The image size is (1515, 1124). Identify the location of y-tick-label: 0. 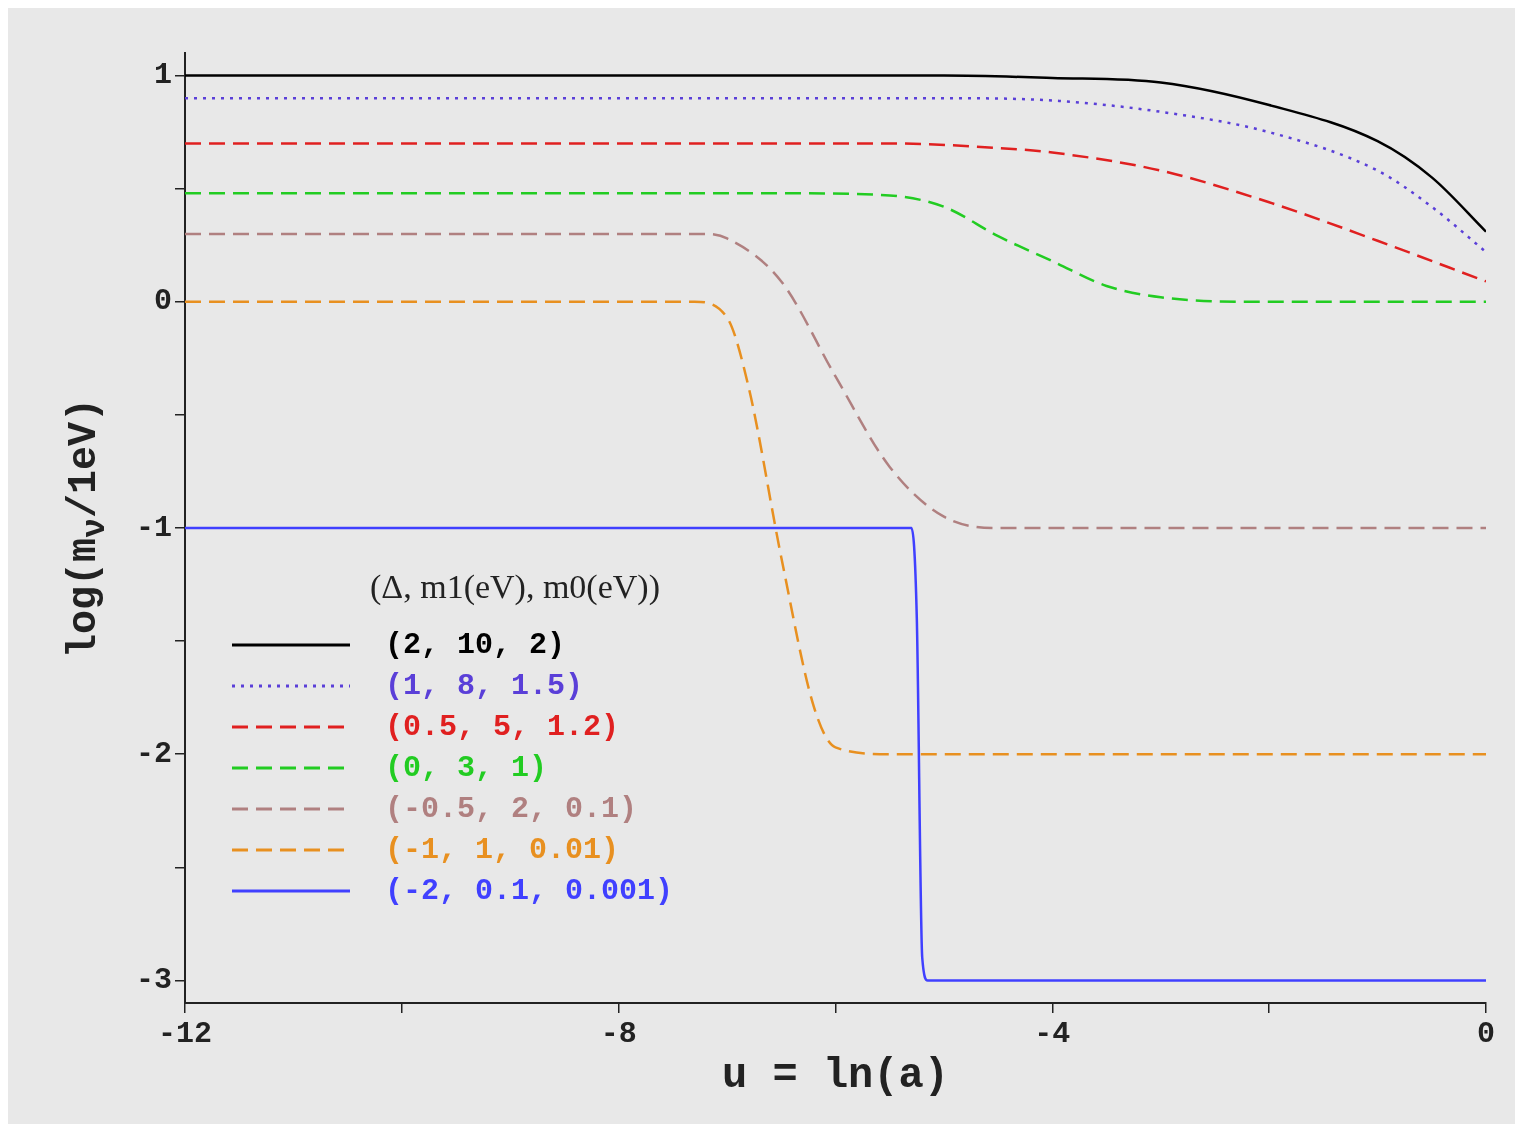
(162, 301).